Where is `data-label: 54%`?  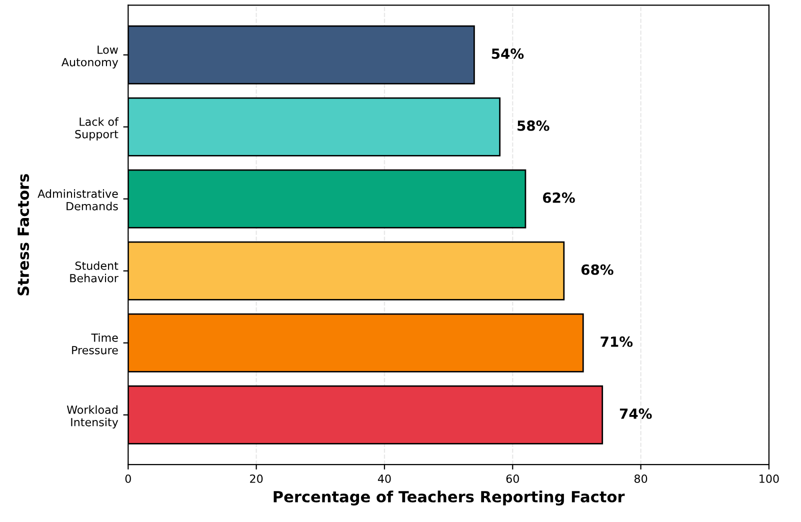
data-label: 54% is located at coordinates (508, 53).